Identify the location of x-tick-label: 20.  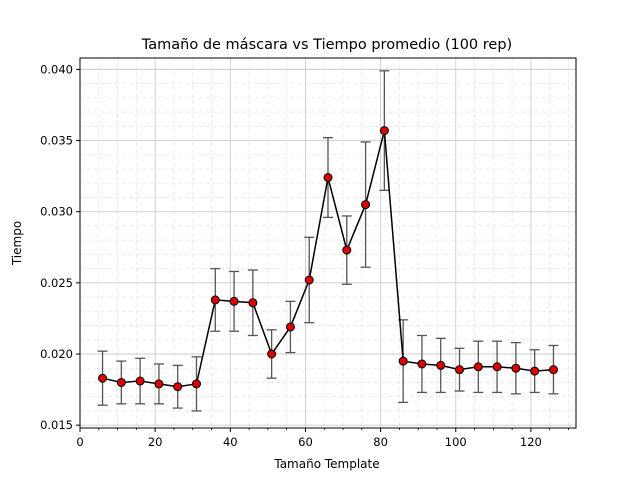
(155, 442).